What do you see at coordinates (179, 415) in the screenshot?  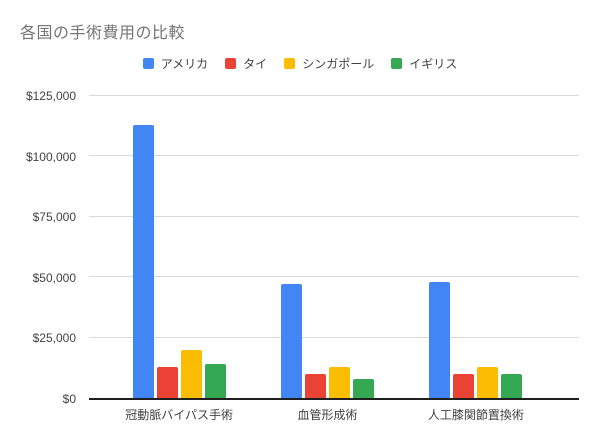 I see `x-category-label: 冠動脈バイパス手術` at bounding box center [179, 415].